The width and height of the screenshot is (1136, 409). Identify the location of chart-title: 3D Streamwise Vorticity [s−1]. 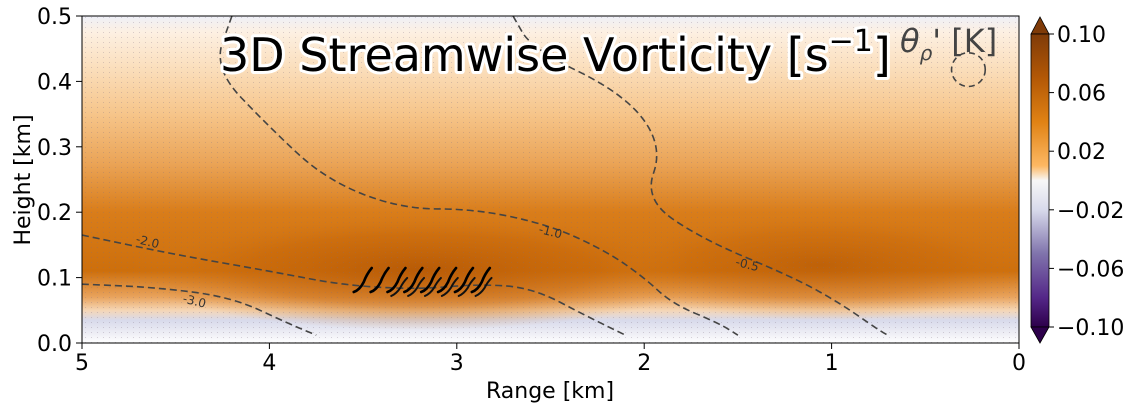
(555, 53).